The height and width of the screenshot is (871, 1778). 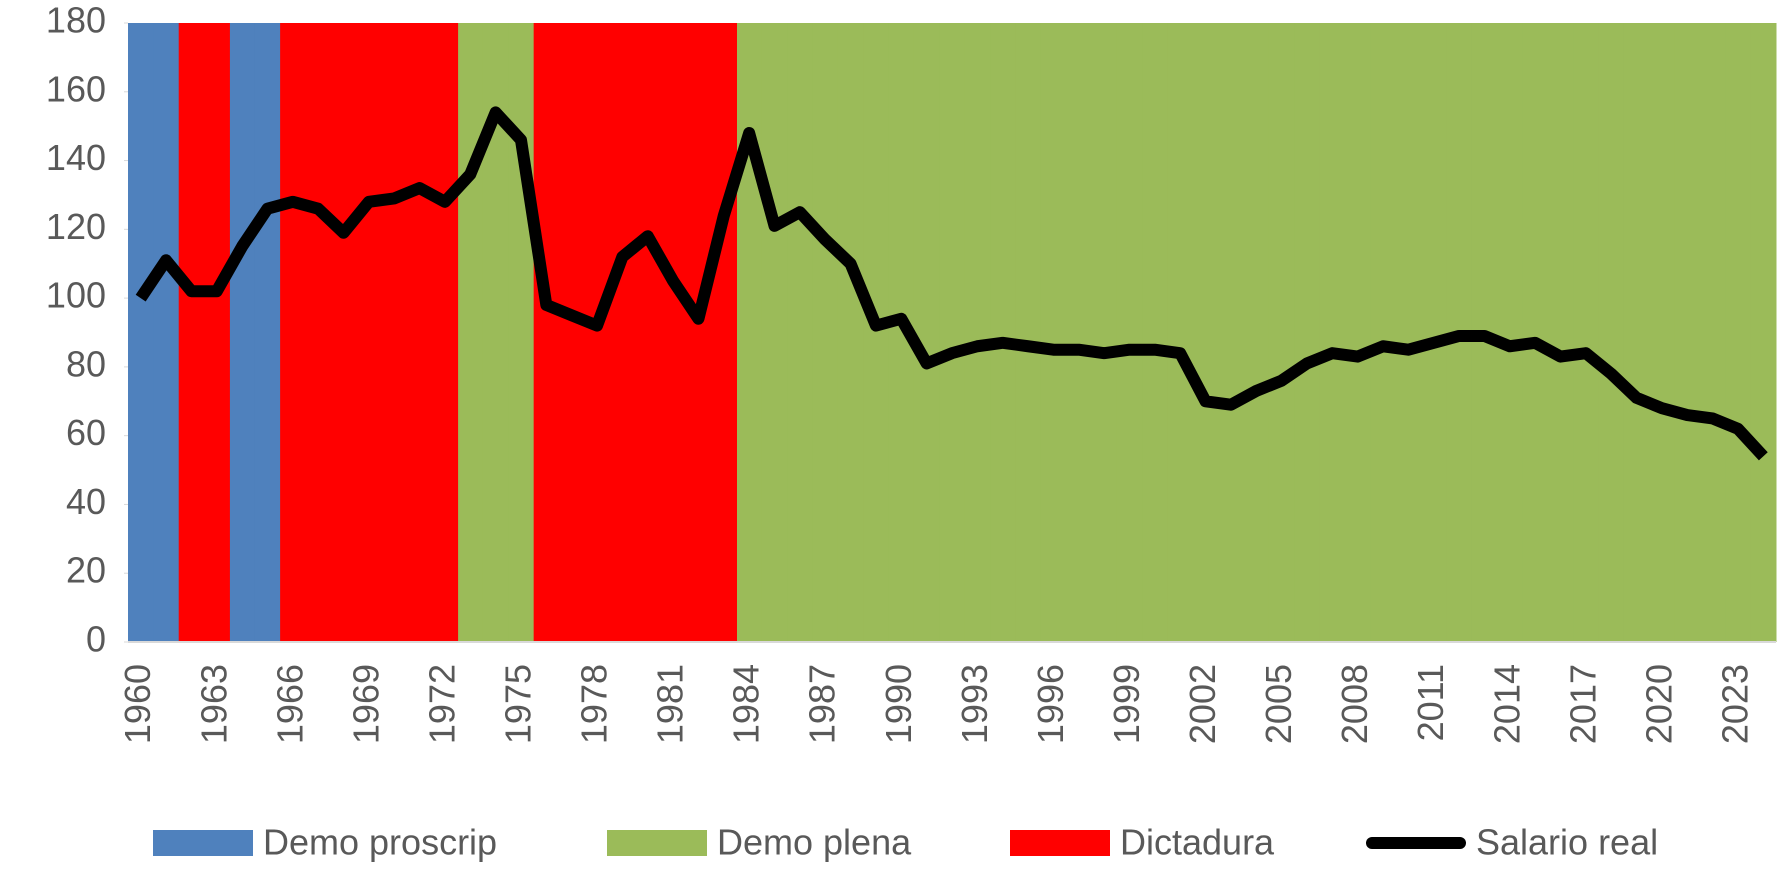 I want to click on y-tick-label: 80, so click(x=86, y=363).